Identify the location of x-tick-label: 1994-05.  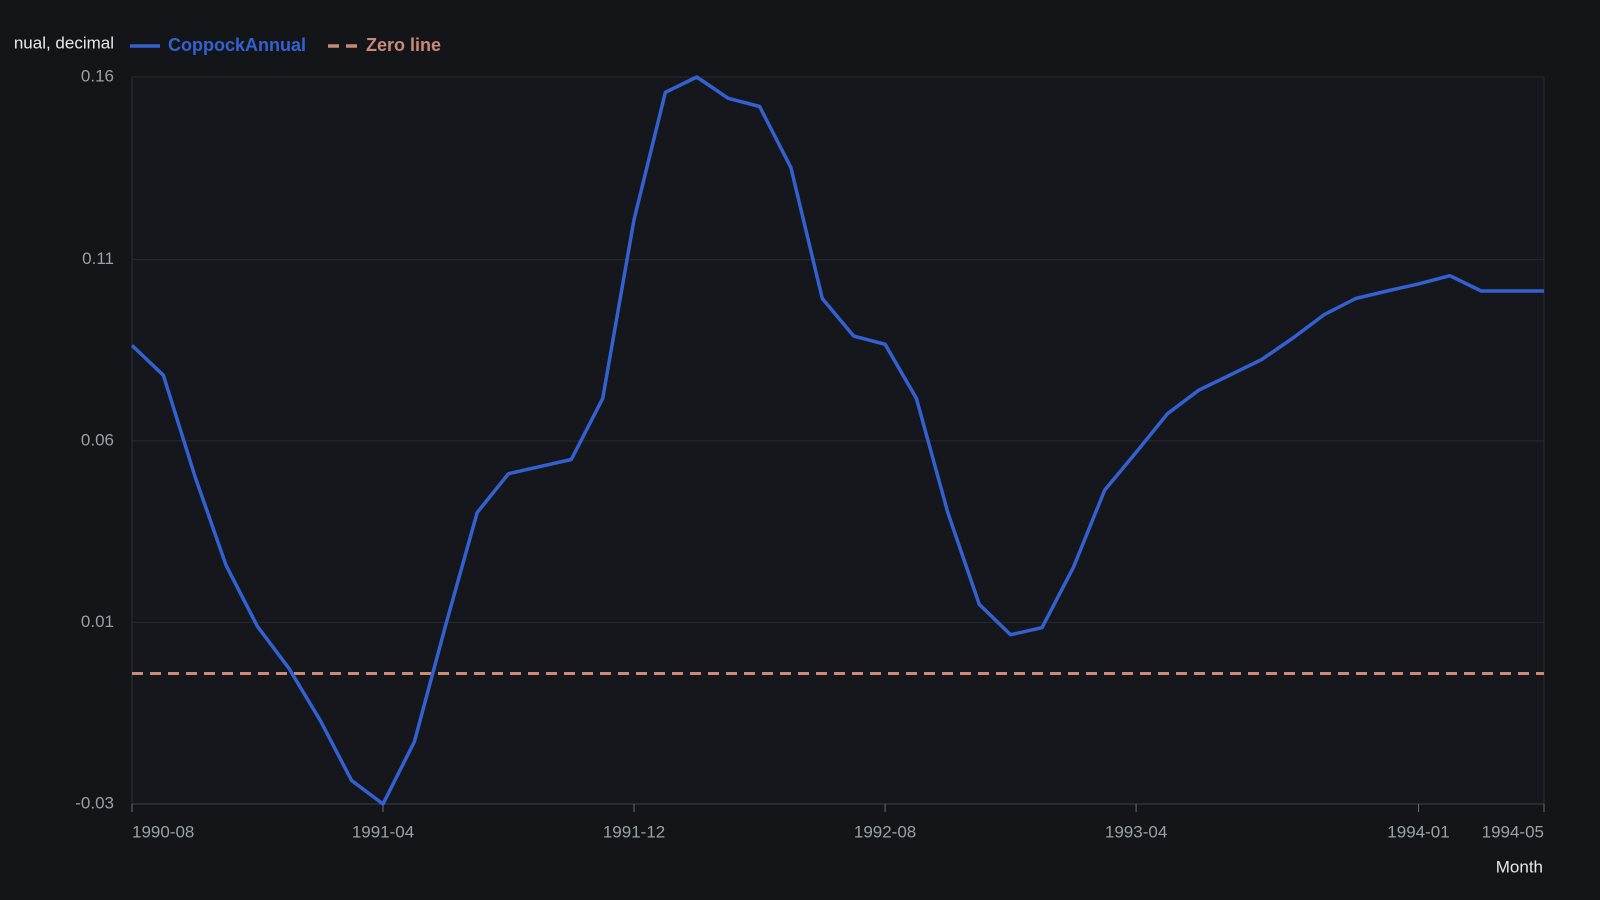
(1513, 831).